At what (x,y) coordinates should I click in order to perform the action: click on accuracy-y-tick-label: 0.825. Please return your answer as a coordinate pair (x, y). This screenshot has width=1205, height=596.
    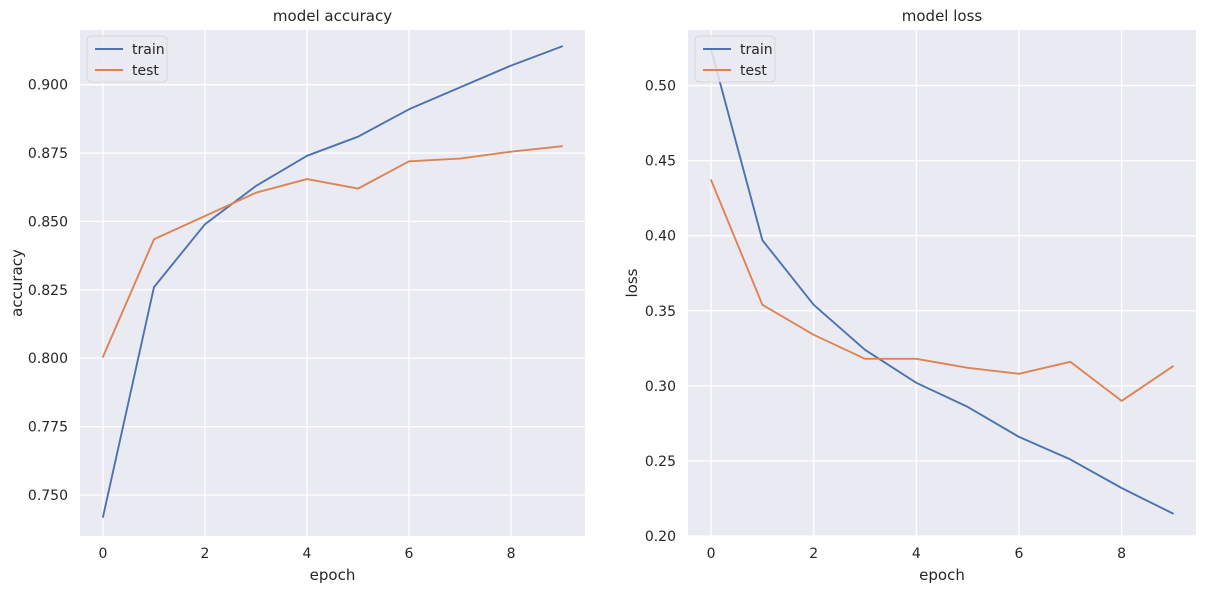
    Looking at the image, I should click on (48, 291).